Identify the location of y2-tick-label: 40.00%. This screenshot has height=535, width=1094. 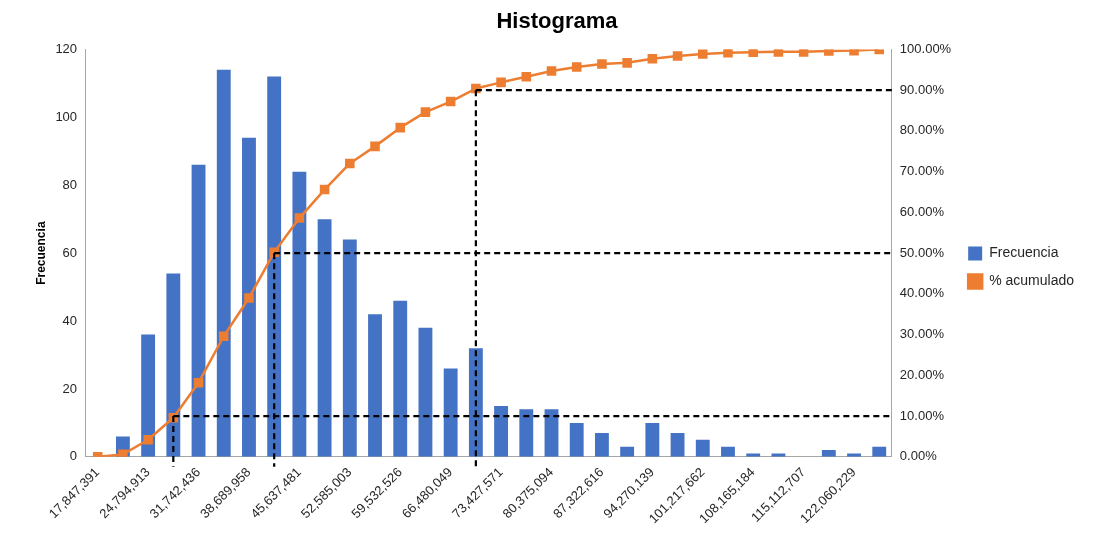
(922, 293).